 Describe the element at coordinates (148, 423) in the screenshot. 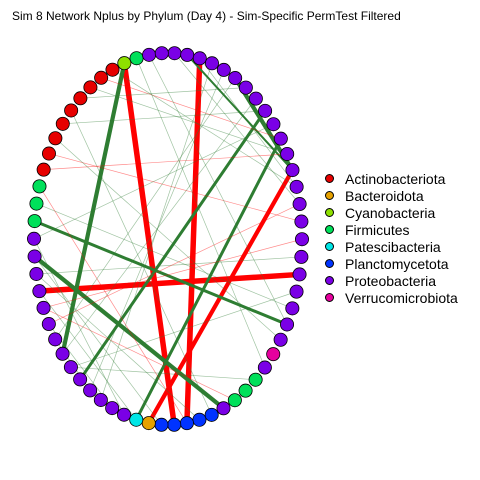

I see `node-bacteroidota` at that location.